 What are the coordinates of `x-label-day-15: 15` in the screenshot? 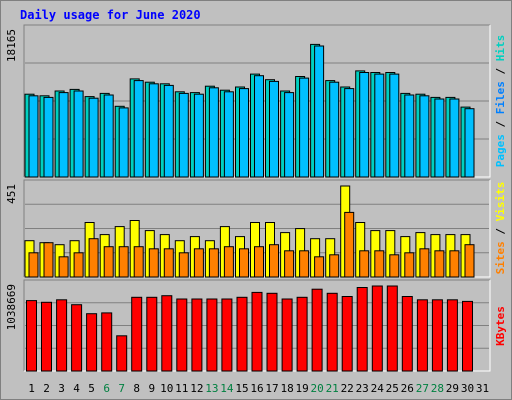 It's located at (241, 388).